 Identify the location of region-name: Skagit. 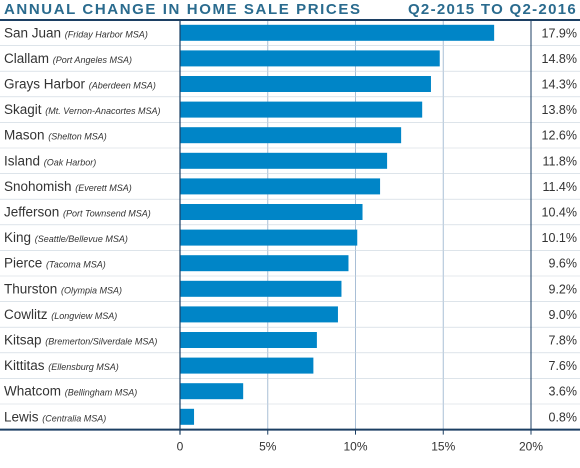
(24, 109).